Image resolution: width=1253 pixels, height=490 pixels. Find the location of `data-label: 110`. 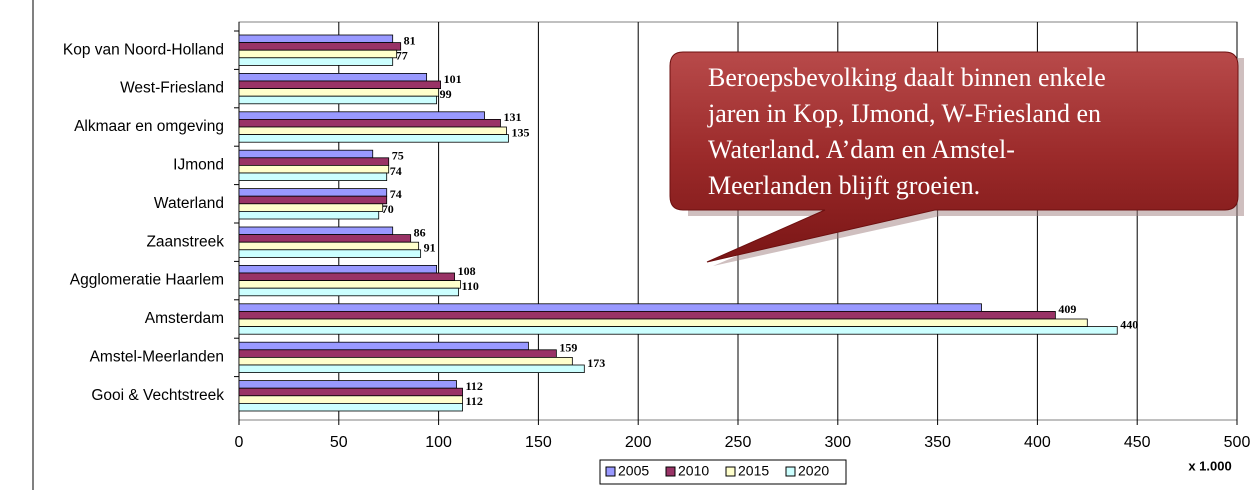

data-label: 110 is located at coordinates (470, 286).